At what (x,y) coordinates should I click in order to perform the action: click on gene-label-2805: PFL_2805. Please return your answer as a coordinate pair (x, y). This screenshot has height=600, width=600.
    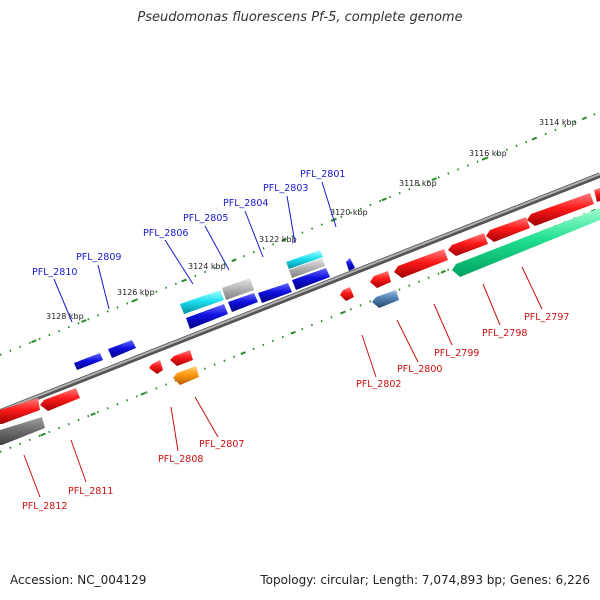
    Looking at the image, I should click on (205, 218).